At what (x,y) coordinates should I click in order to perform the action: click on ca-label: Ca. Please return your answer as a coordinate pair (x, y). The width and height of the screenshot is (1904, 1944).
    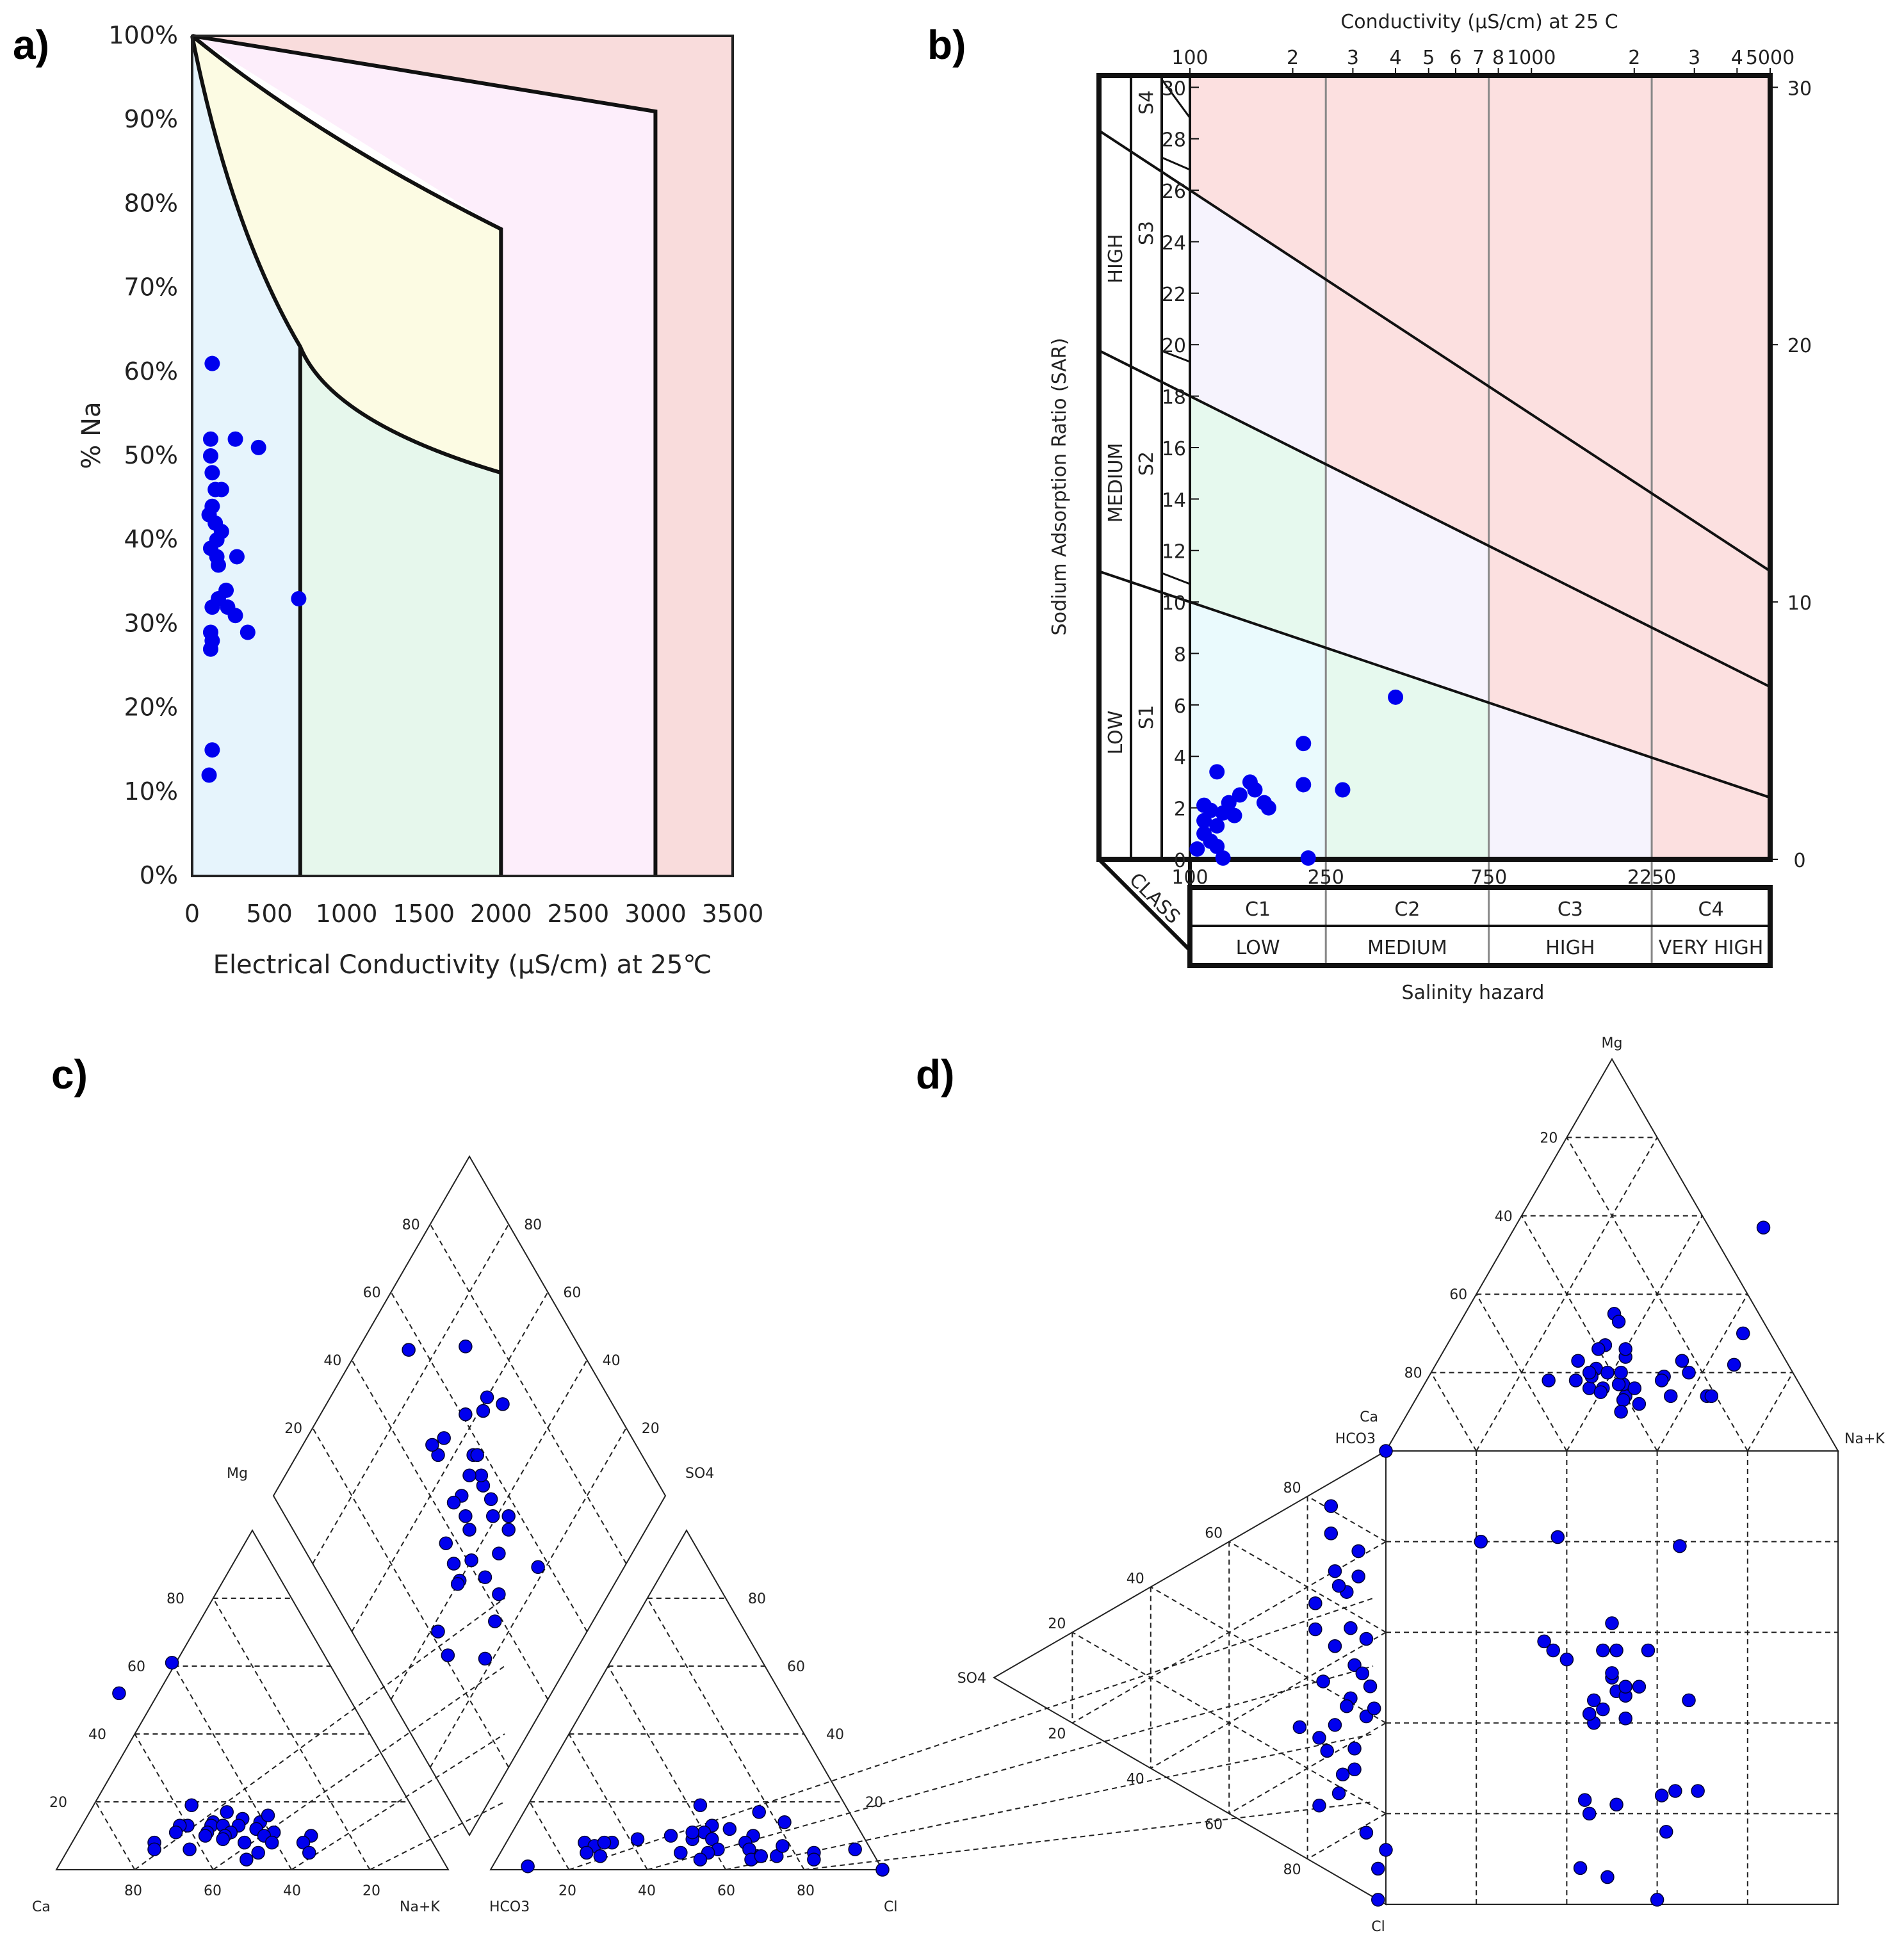
    Looking at the image, I should click on (1369, 1417).